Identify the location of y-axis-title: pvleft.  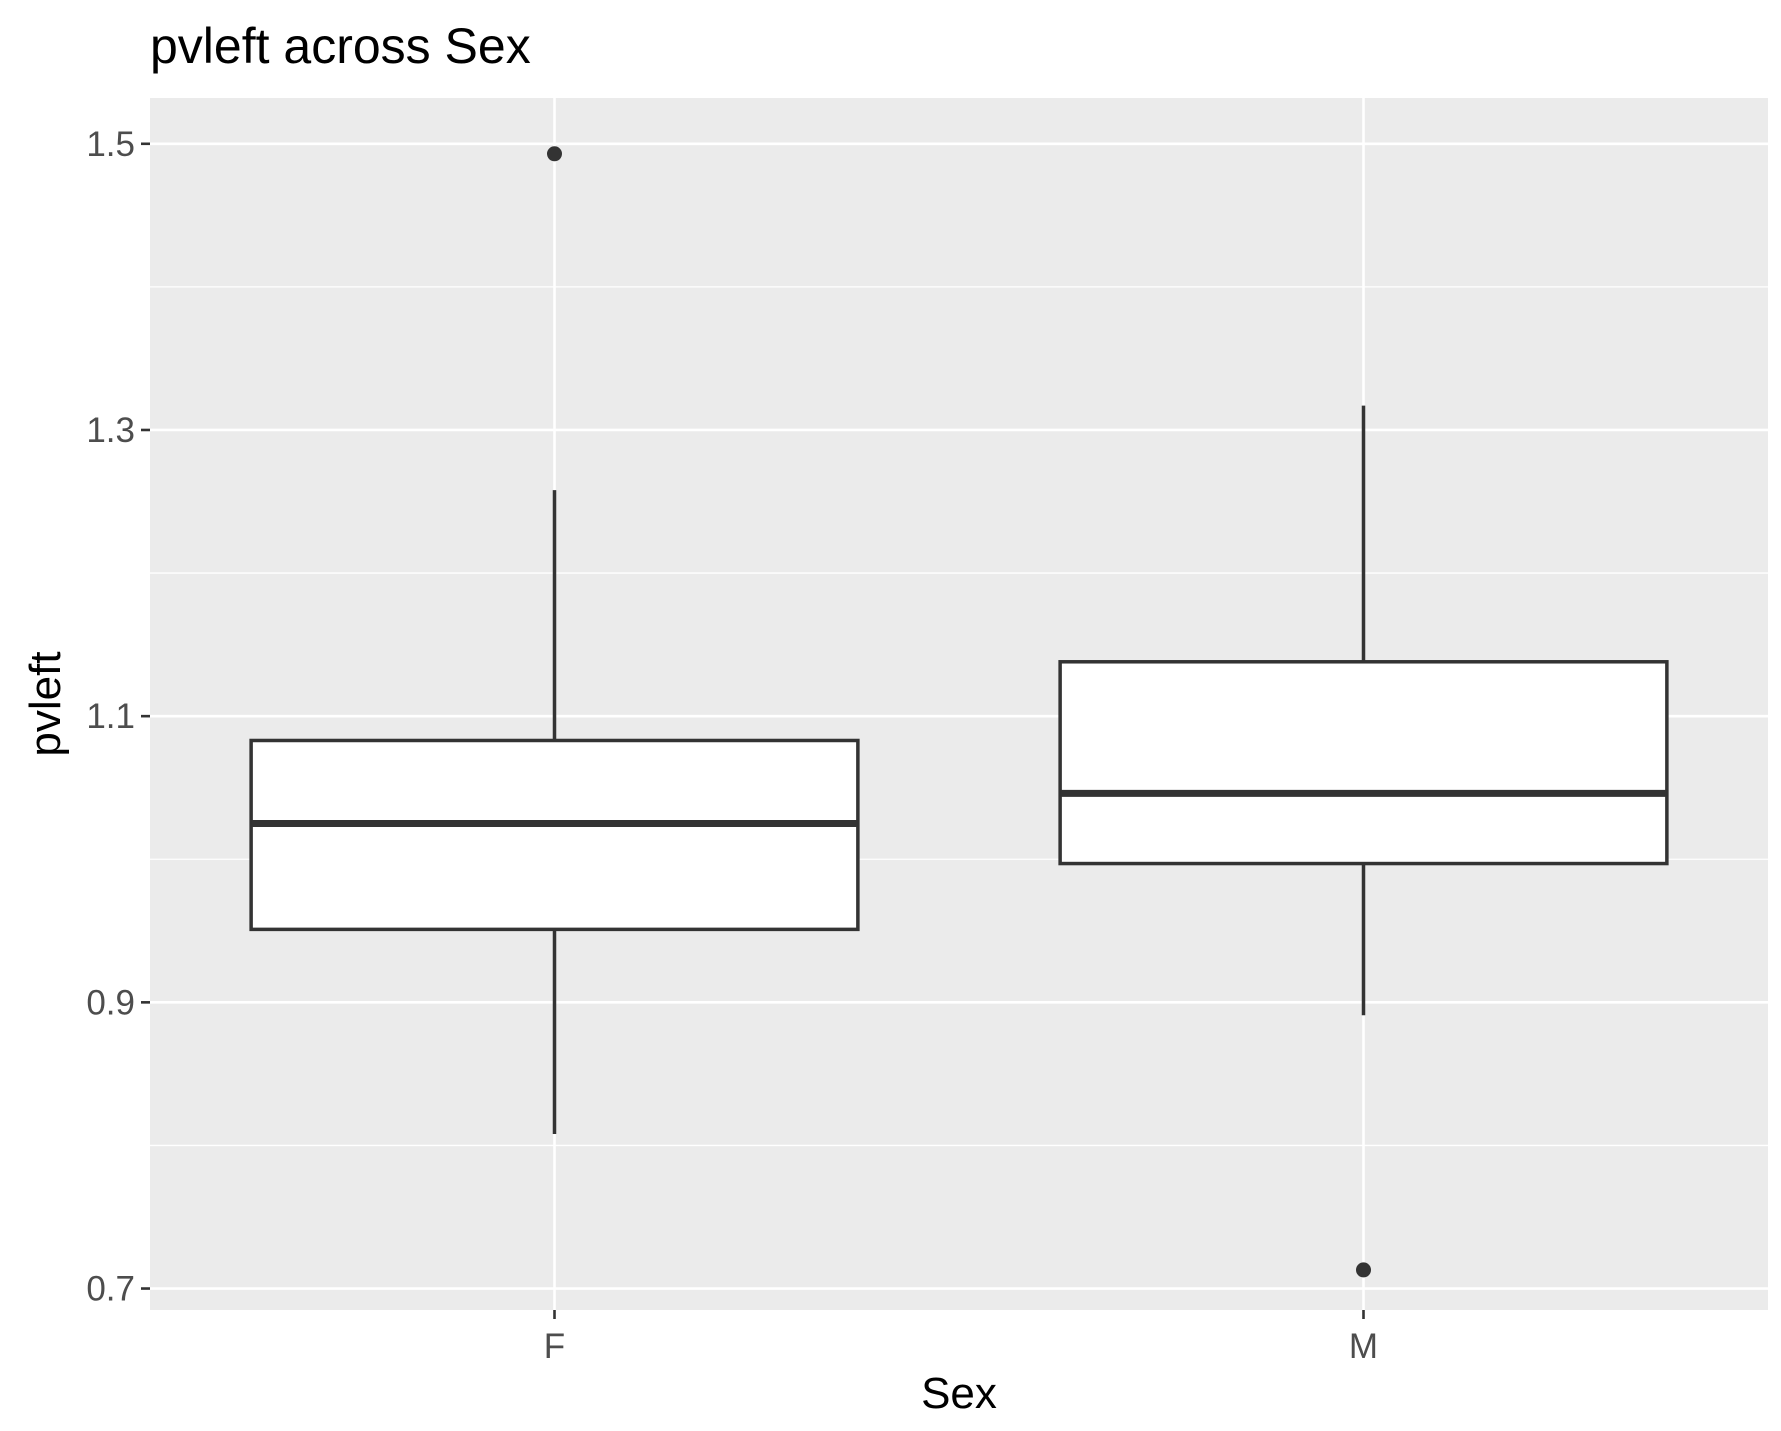
(45, 703).